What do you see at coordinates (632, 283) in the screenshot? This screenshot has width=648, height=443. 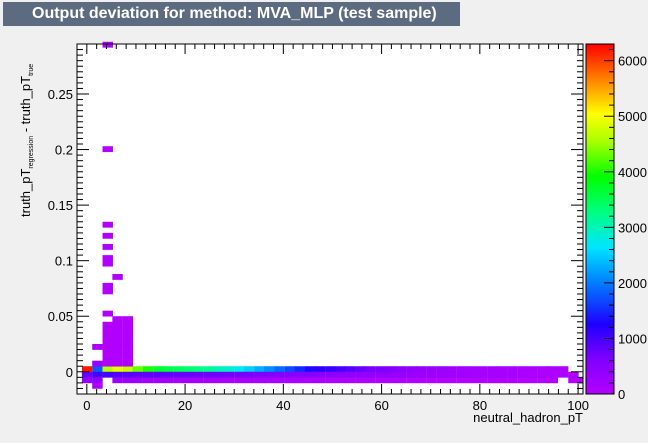 I see `z-tick-label: 2000` at bounding box center [632, 283].